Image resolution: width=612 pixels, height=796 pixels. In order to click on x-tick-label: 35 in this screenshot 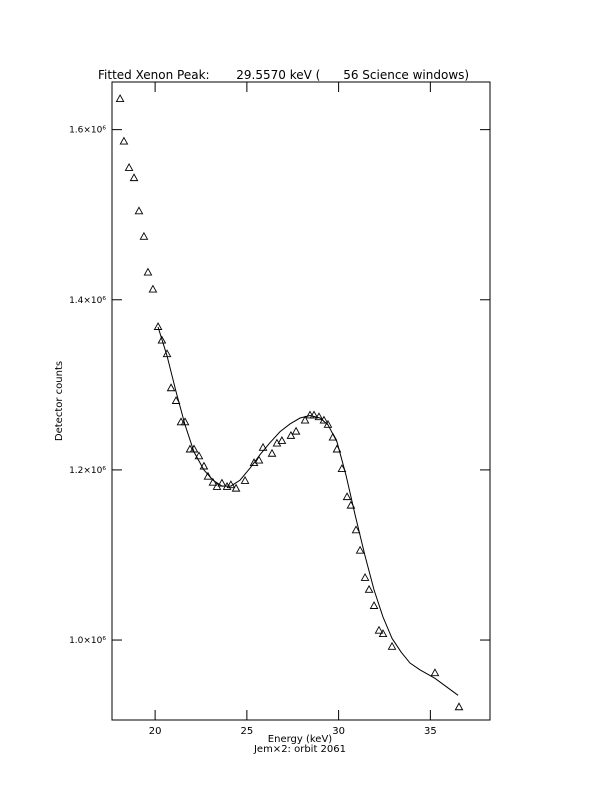, I will do `click(430, 731)`.